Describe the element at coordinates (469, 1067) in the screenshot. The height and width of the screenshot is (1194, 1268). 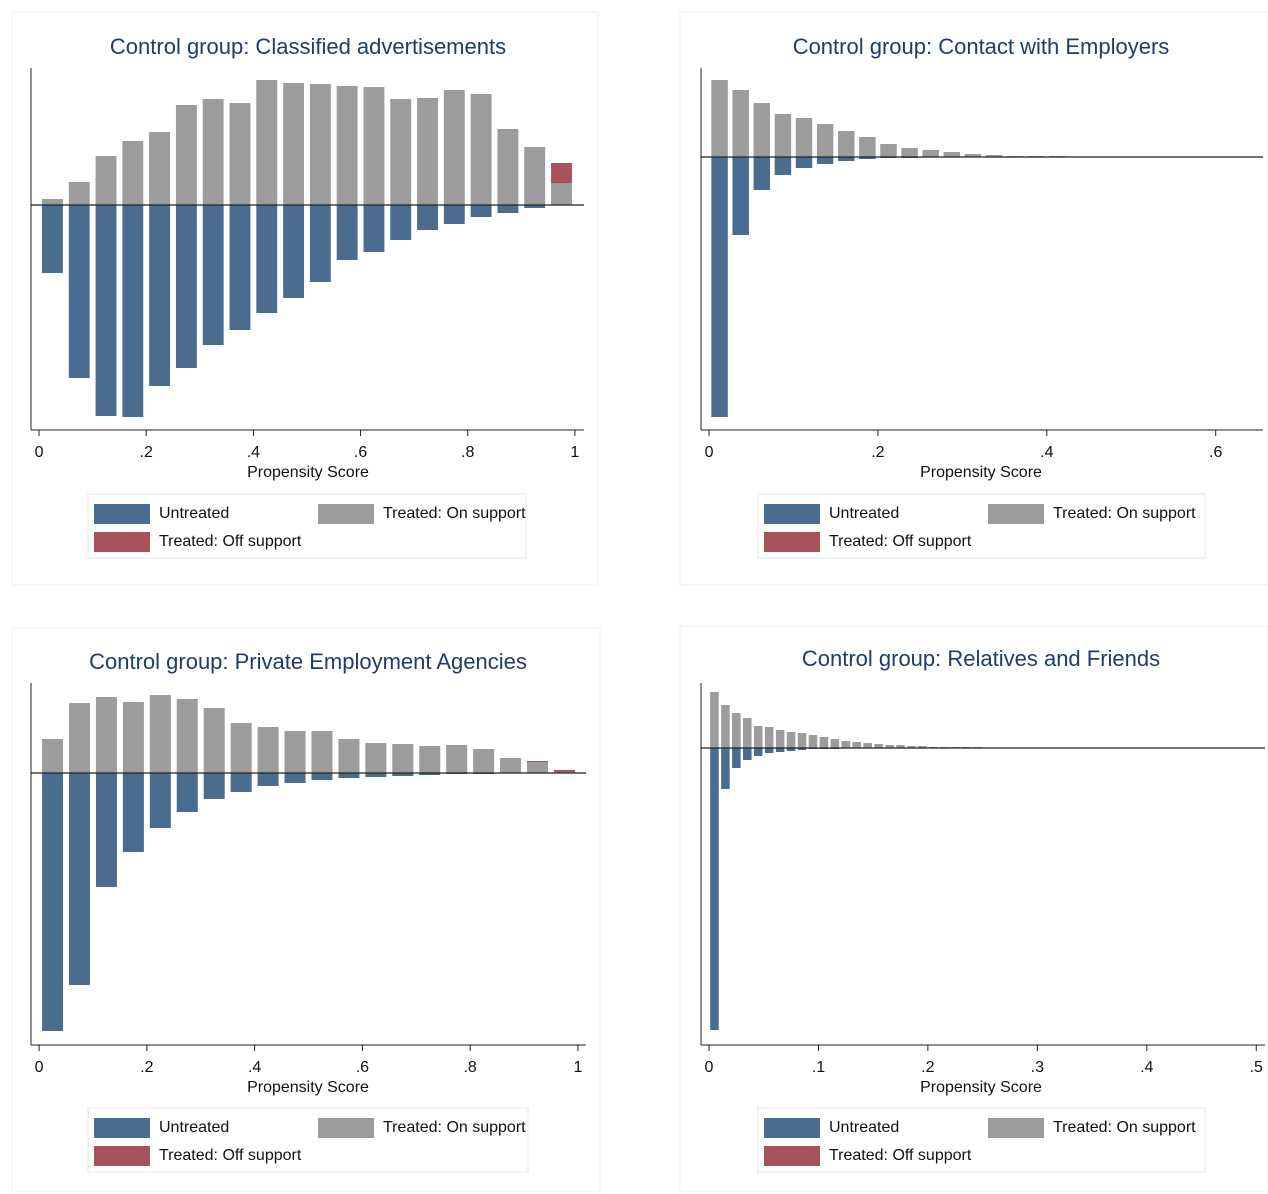
I see `x-tick-label: .8` at that location.